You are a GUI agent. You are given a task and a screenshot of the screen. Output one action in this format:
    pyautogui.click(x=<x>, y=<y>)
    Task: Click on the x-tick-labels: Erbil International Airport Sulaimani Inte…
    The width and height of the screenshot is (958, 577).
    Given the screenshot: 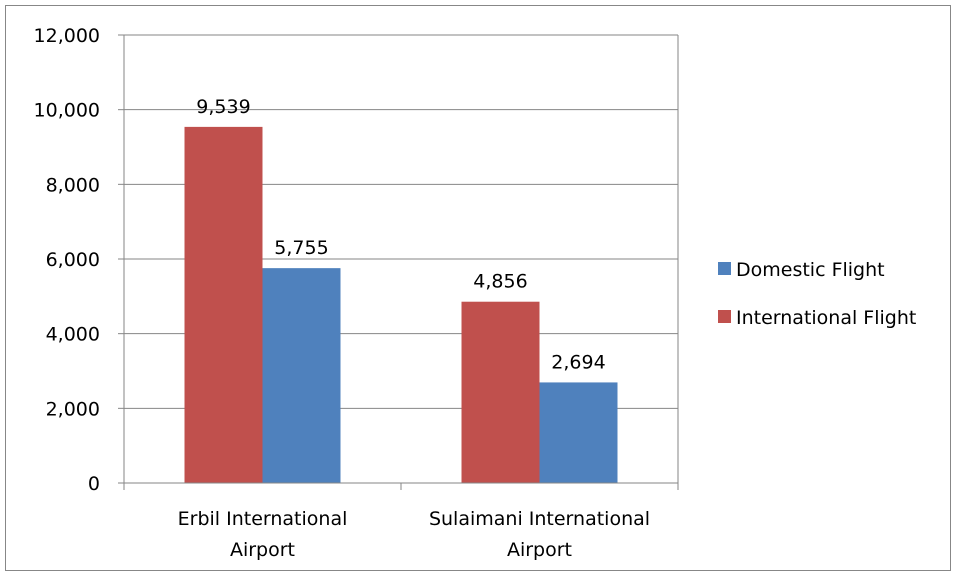 What is the action you would take?
    pyautogui.click(x=414, y=534)
    